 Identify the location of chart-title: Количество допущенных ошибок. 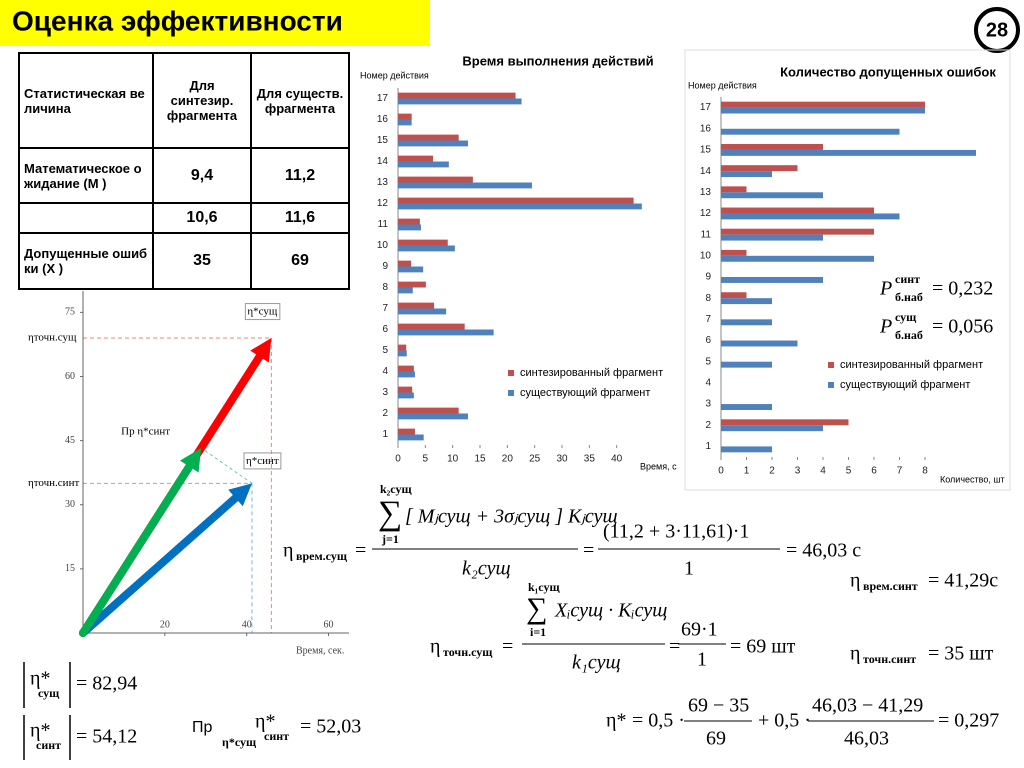
(888, 71).